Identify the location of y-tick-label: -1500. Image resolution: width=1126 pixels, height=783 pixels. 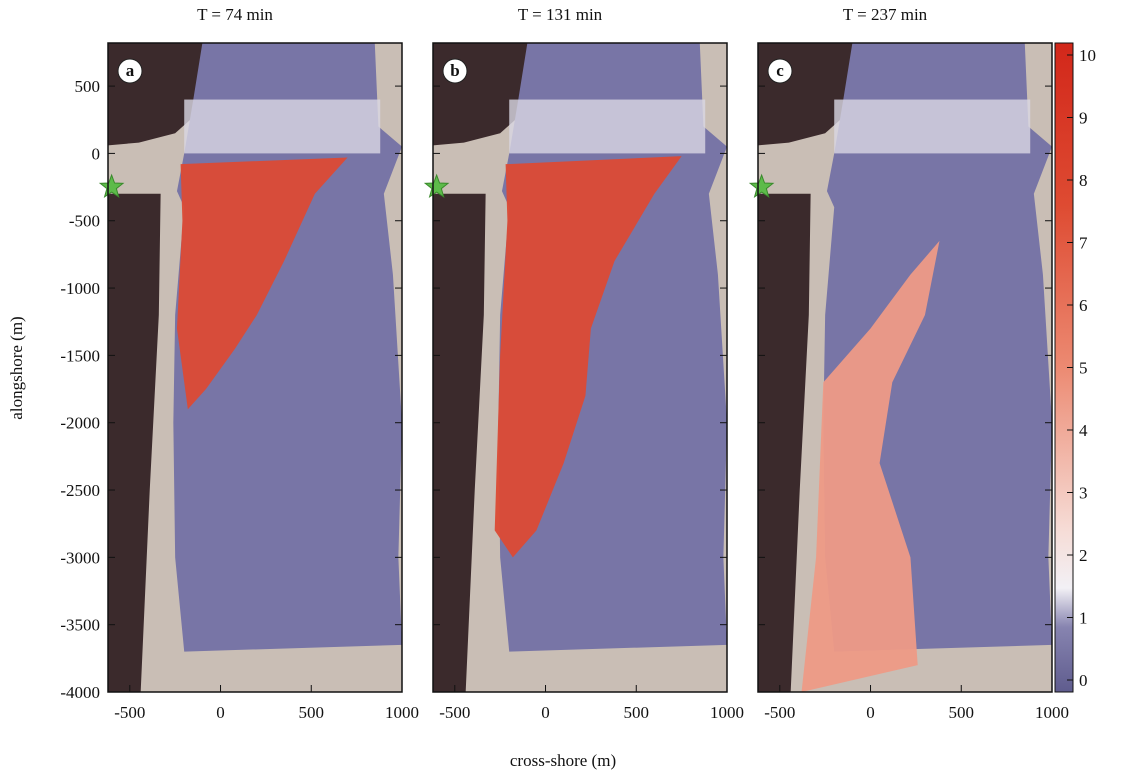
(80, 355).